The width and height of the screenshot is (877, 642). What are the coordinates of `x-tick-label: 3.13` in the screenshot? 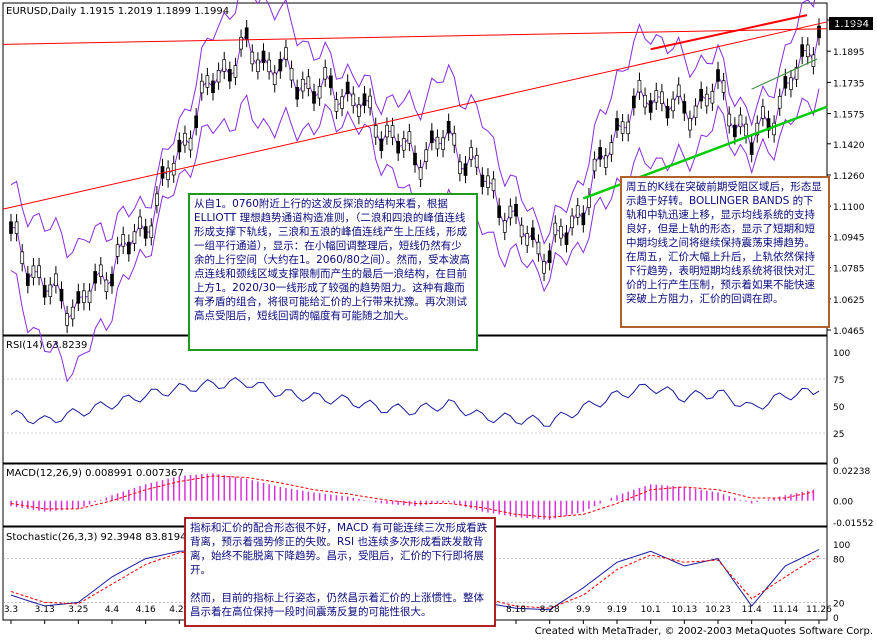 It's located at (45, 610).